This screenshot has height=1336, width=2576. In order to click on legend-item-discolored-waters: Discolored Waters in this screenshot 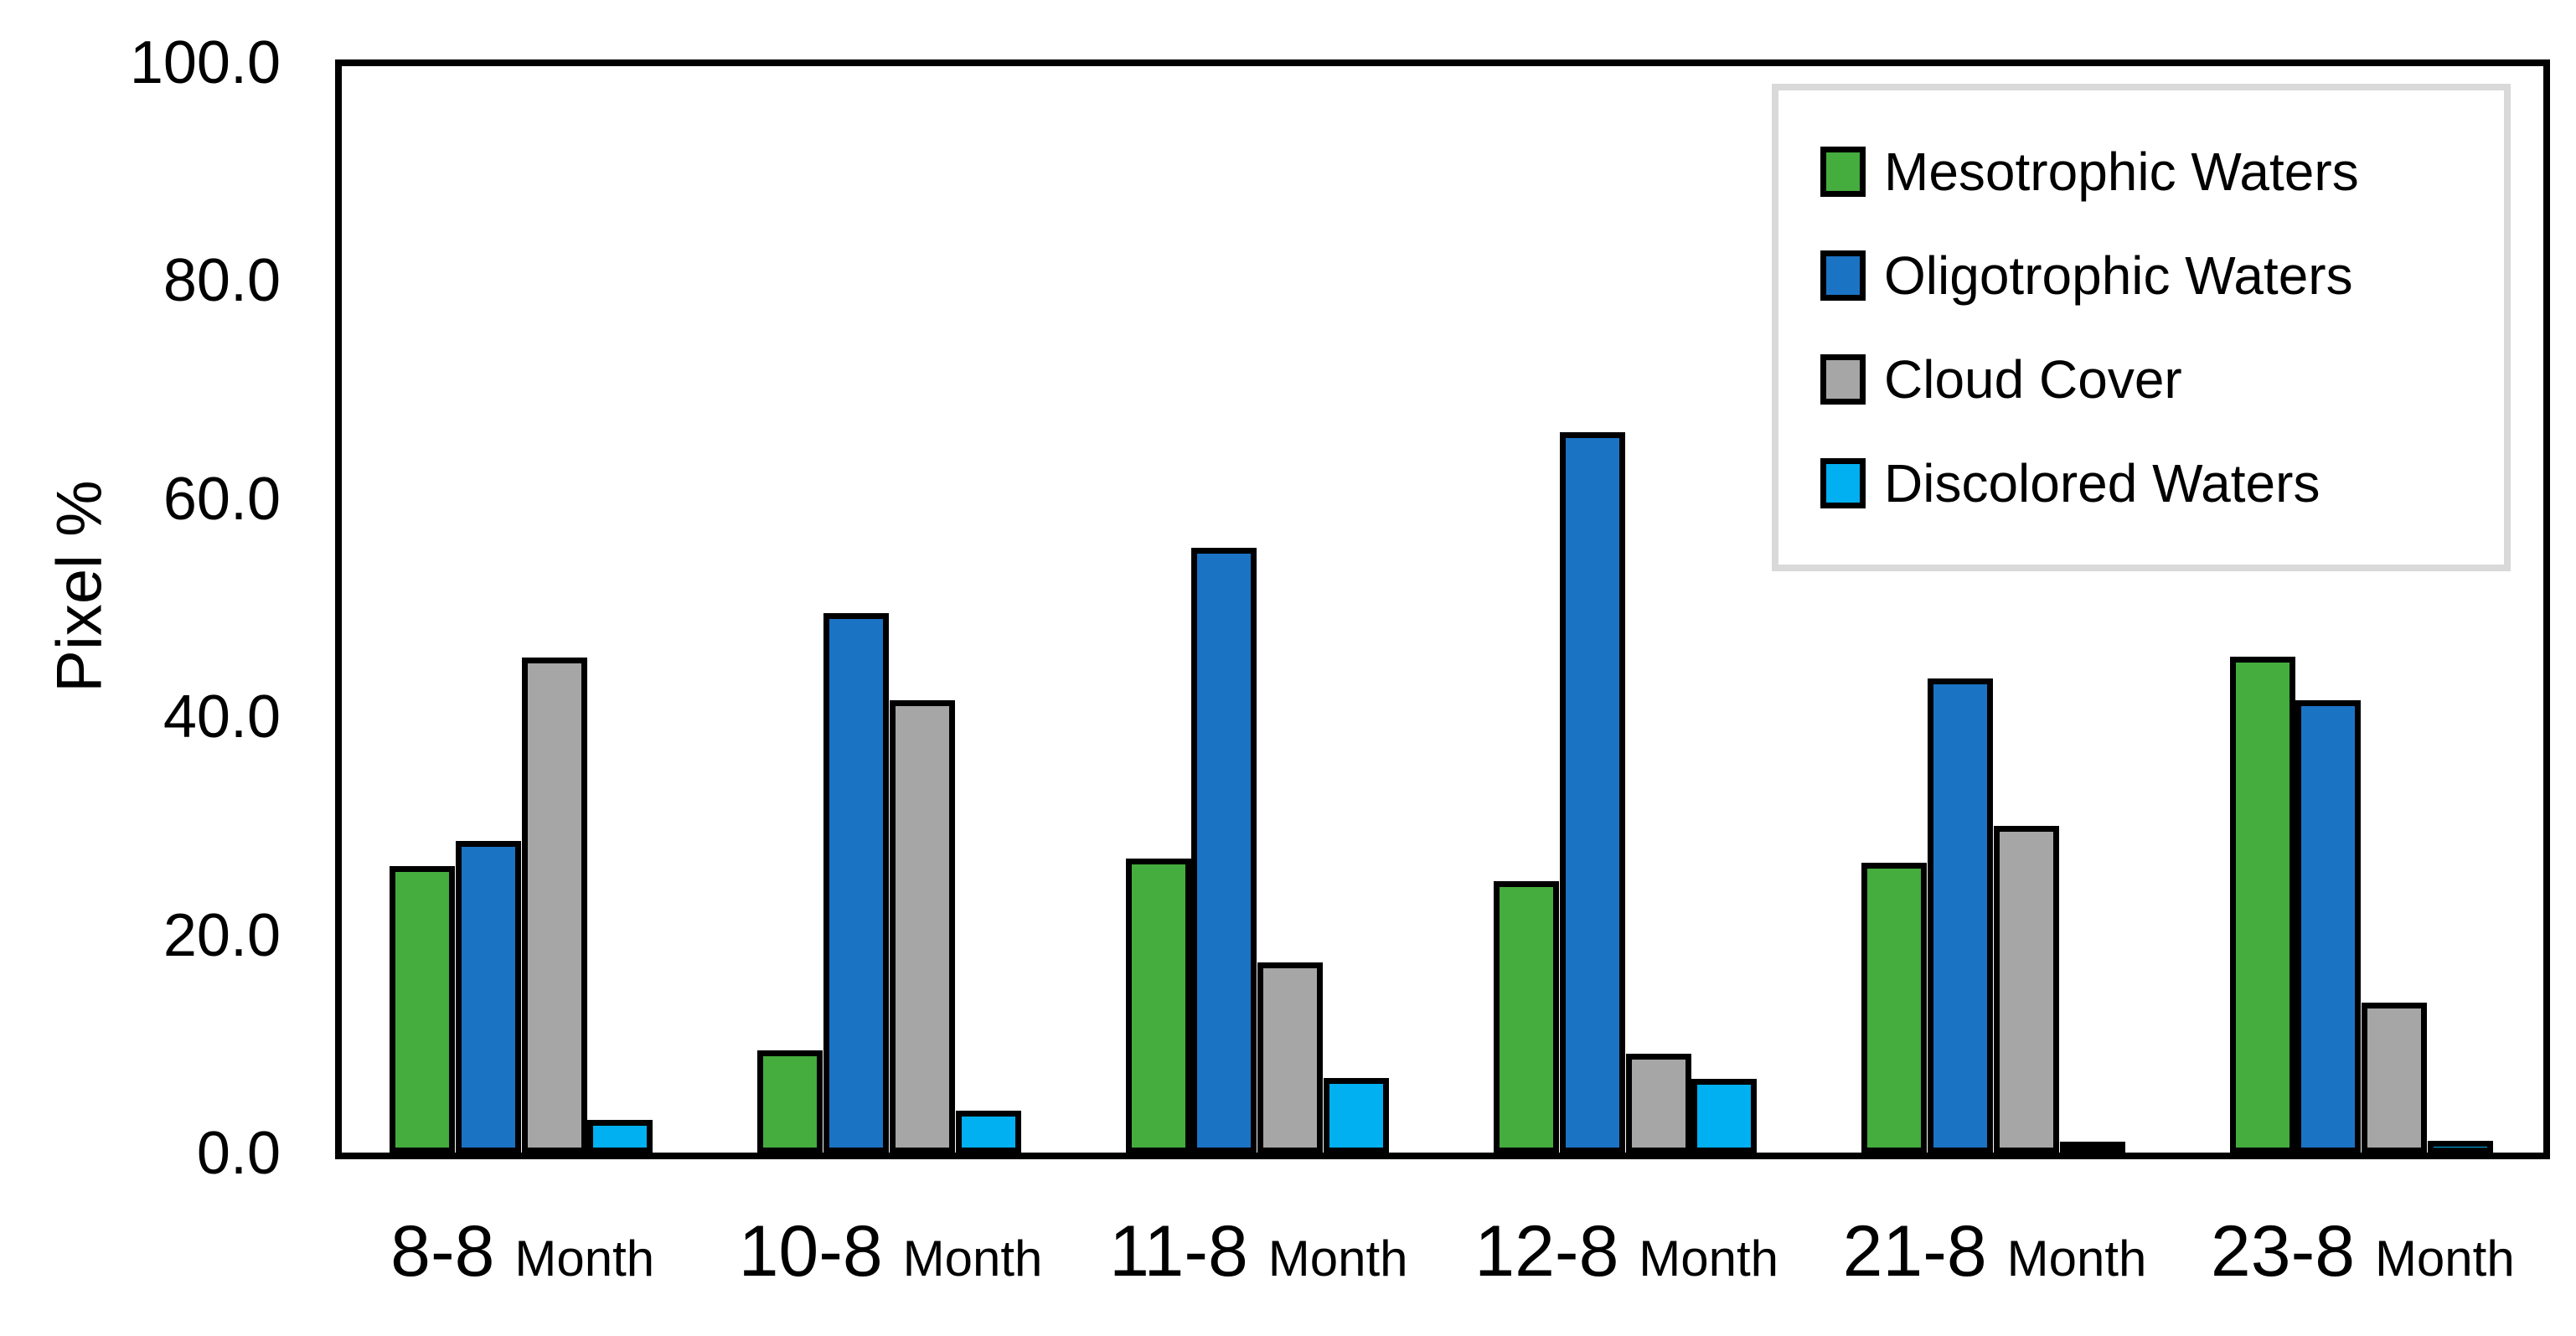, I will do `click(2162, 483)`.